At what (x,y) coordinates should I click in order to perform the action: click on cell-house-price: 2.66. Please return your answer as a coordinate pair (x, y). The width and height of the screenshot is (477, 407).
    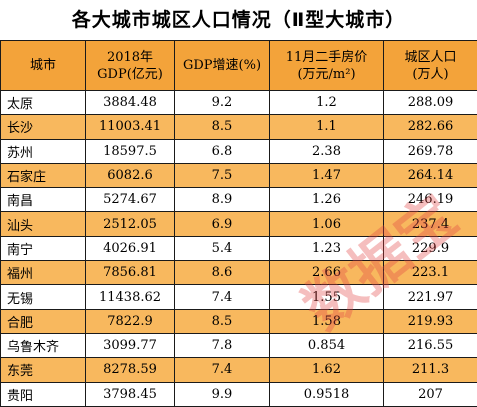
    Looking at the image, I should click on (327, 273).